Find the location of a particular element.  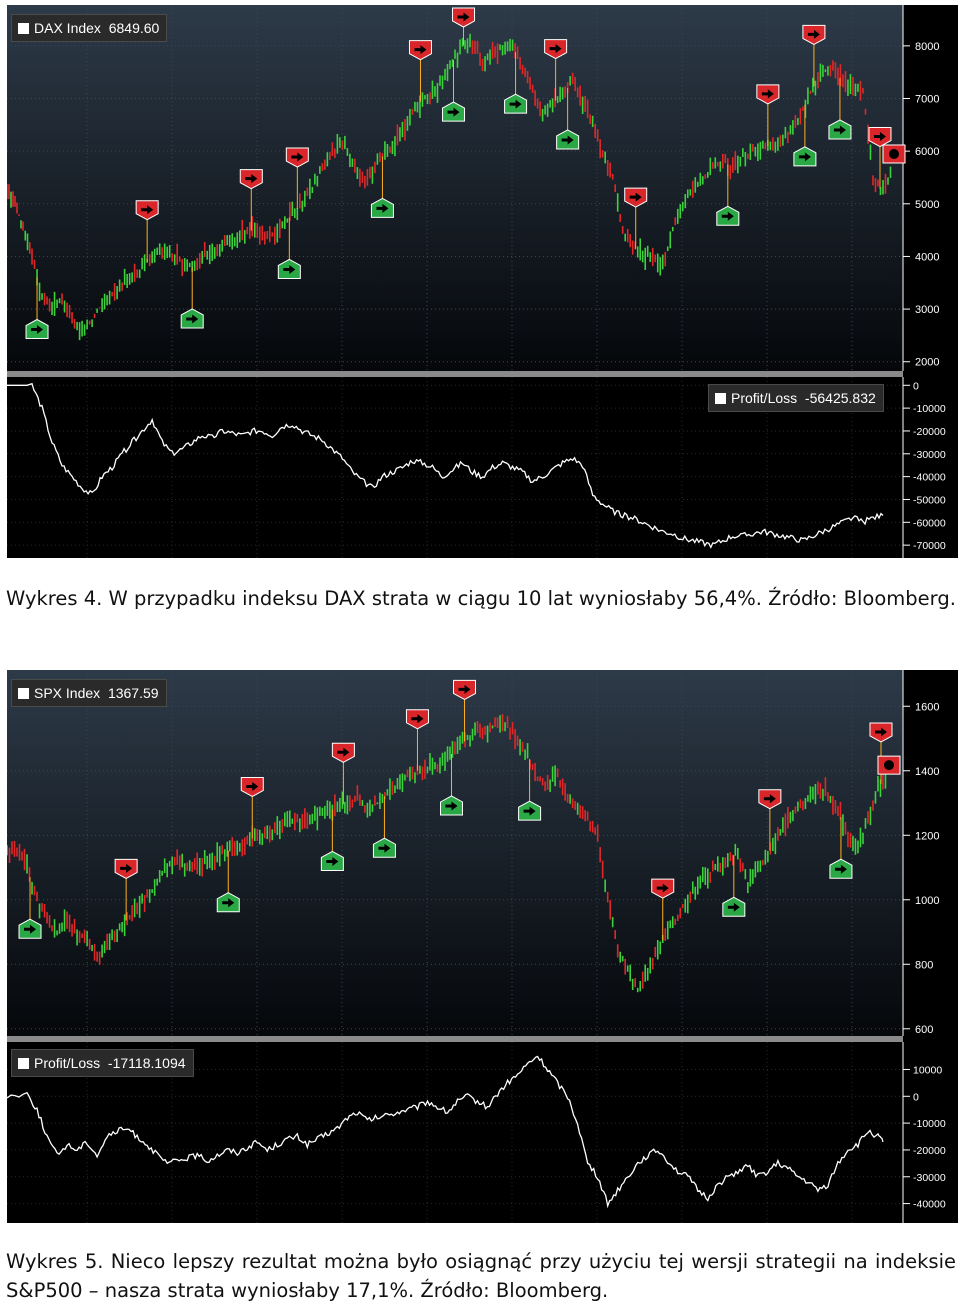

spx-legend: SPX Index 1367.59 is located at coordinates (89, 693).